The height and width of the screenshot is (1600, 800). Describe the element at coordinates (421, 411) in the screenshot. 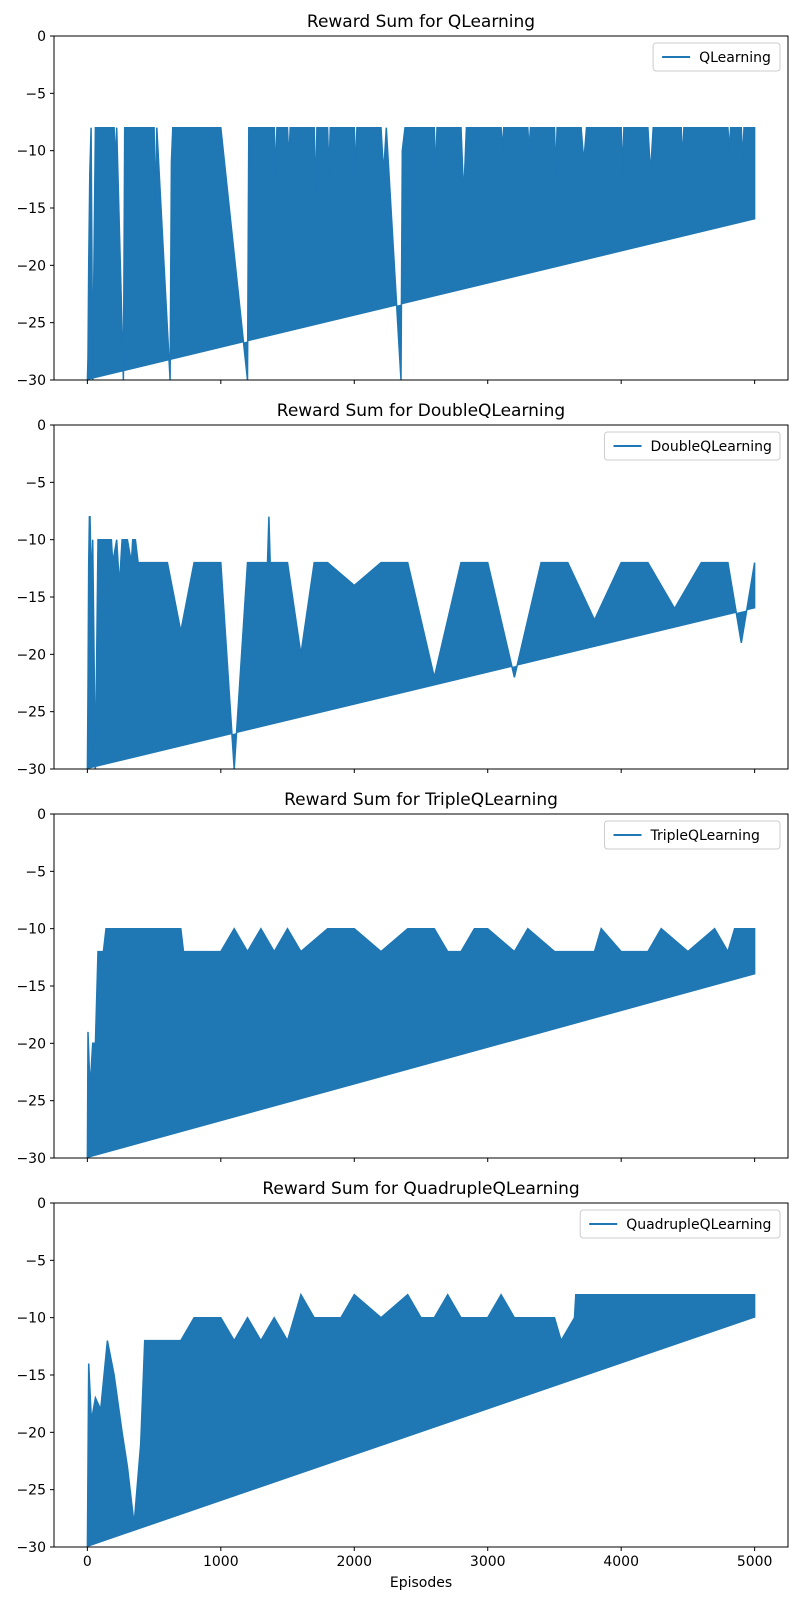

I see `plot-title: Reward Sum for DoubleQLearning` at that location.